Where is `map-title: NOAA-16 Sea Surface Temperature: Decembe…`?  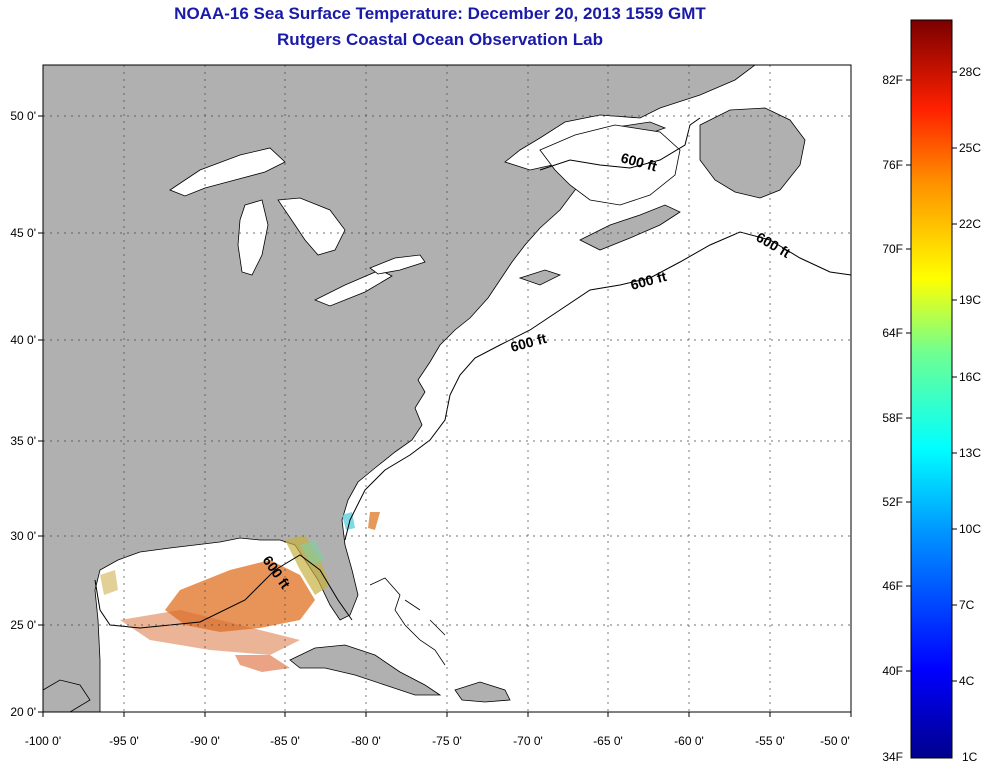
map-title: NOAA-16 Sea Surface Temperature: Decembe… is located at coordinates (440, 13).